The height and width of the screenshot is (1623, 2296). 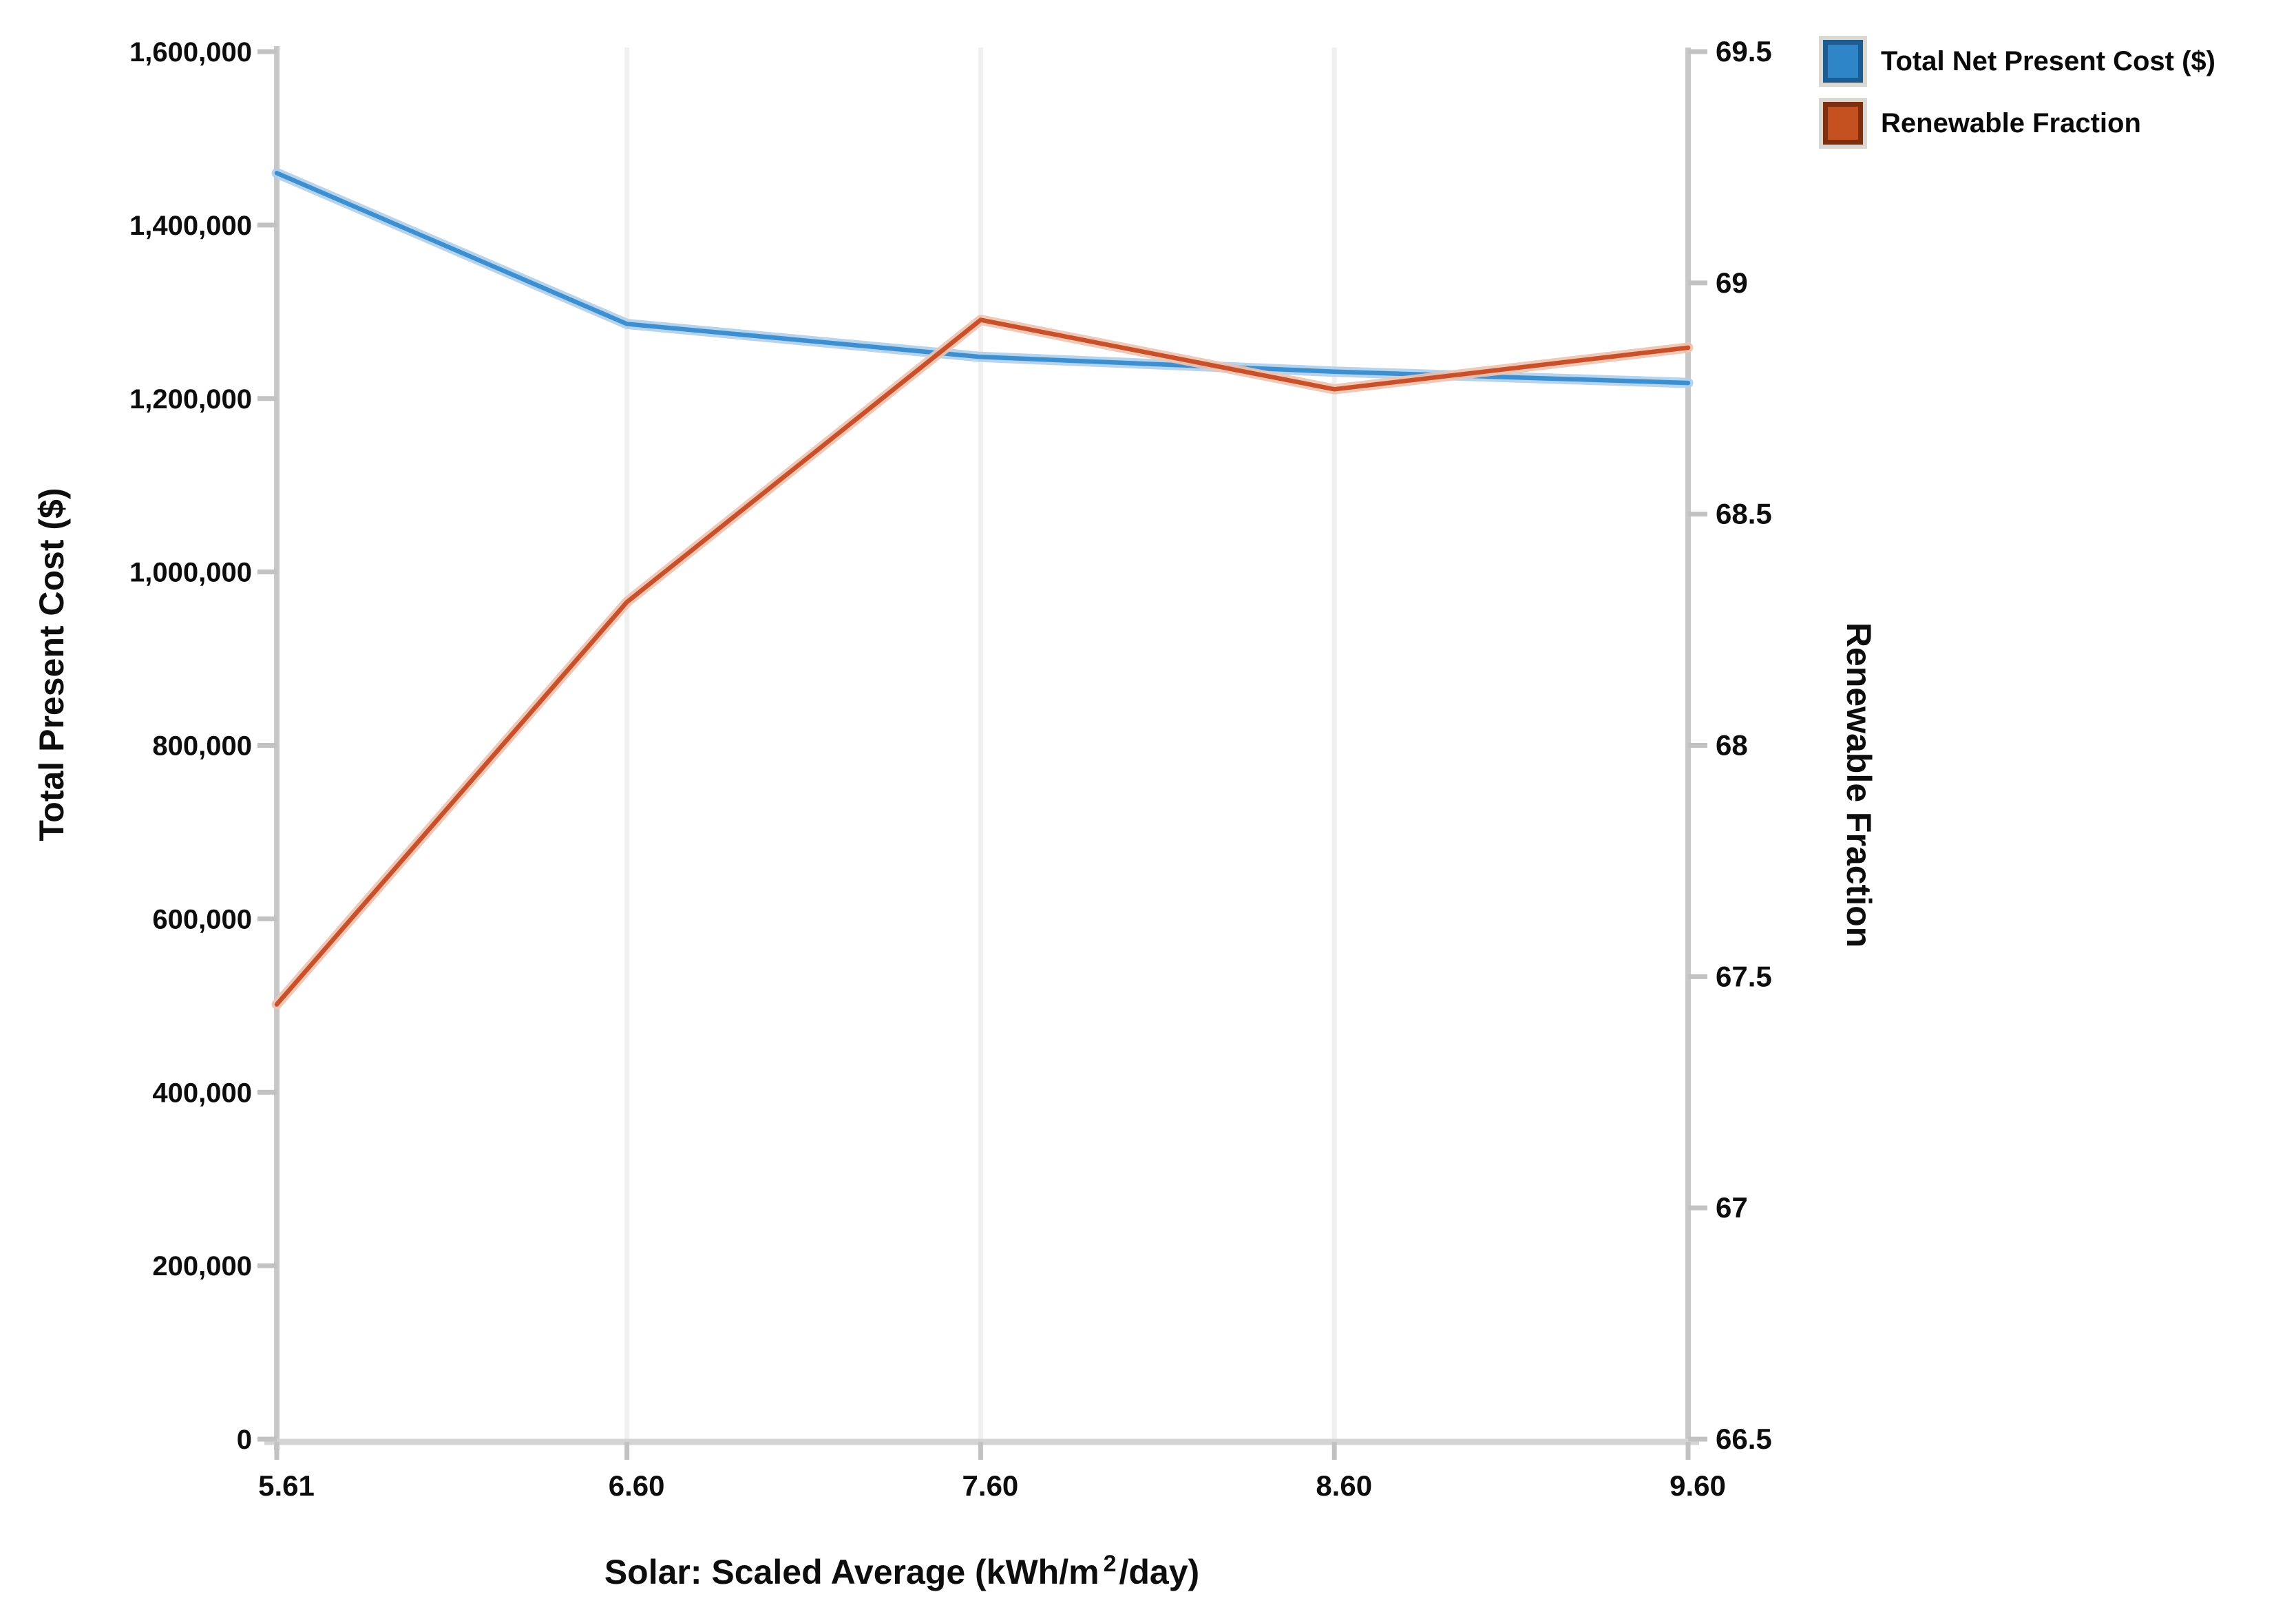 What do you see at coordinates (202, 919) in the screenshot?
I see `y-left-tick-label: 600,000` at bounding box center [202, 919].